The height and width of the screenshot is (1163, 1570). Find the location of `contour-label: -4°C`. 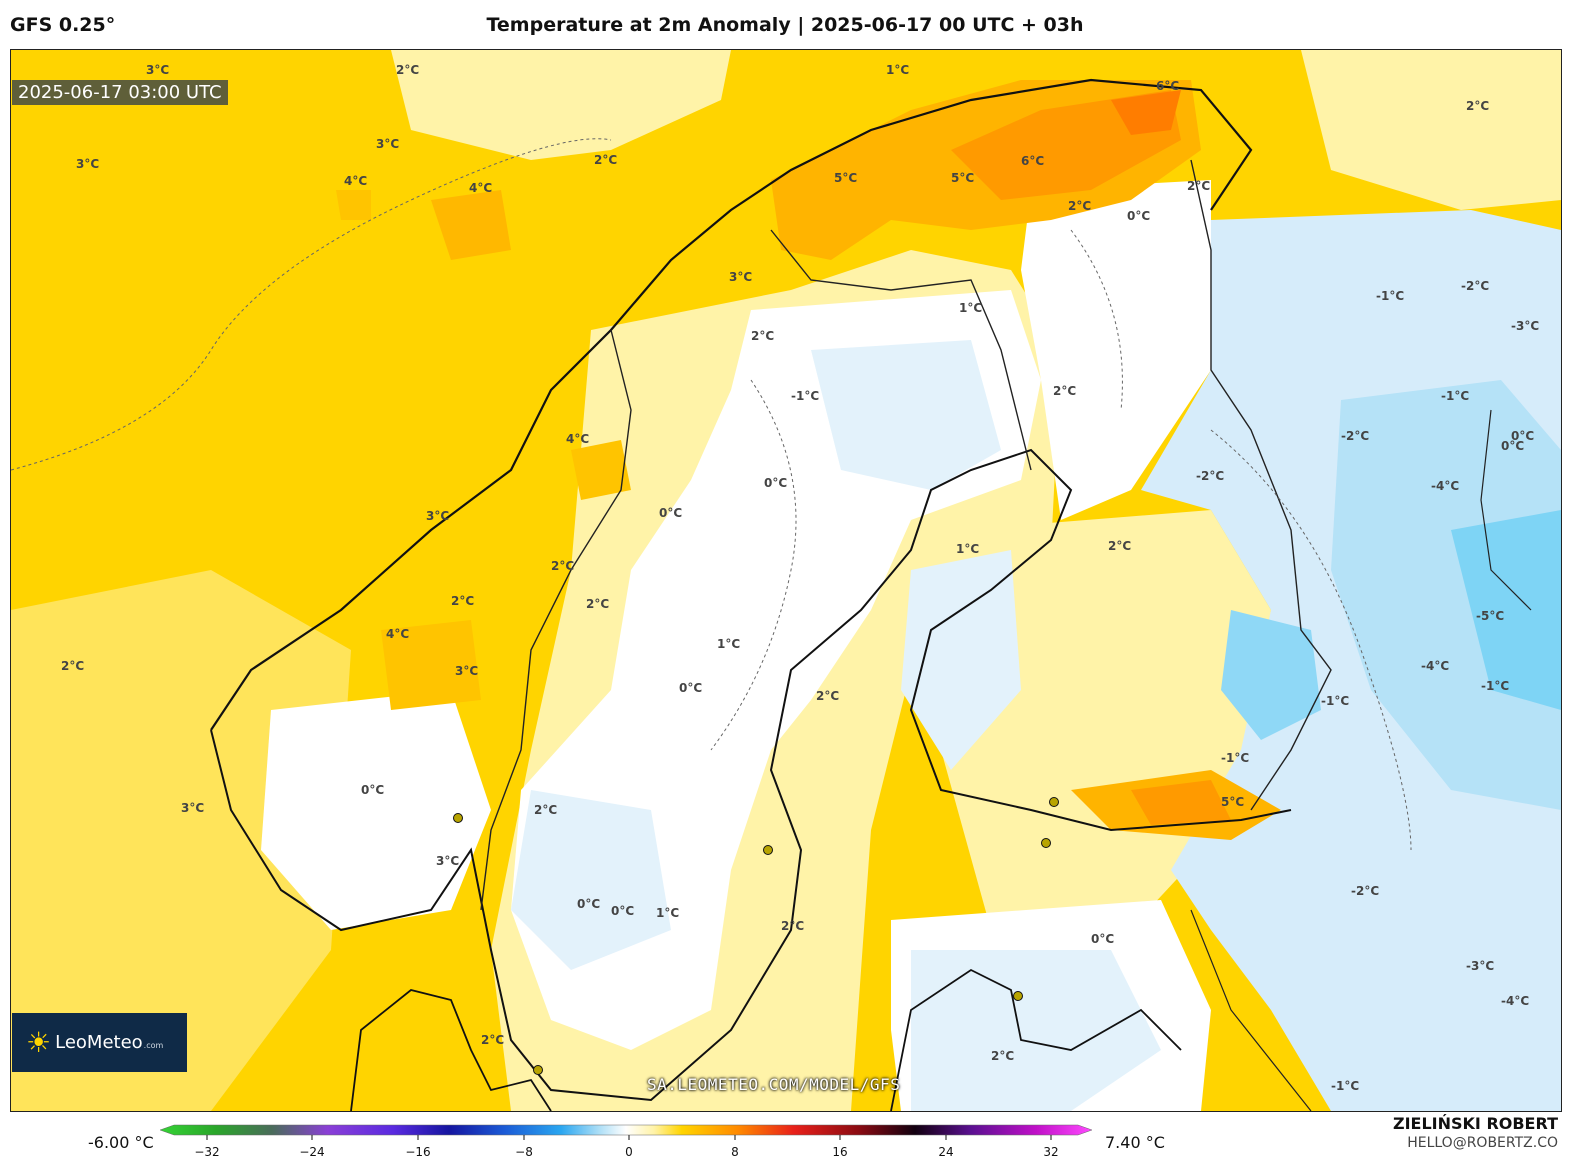

contour-label: -4°C is located at coordinates (1445, 486).